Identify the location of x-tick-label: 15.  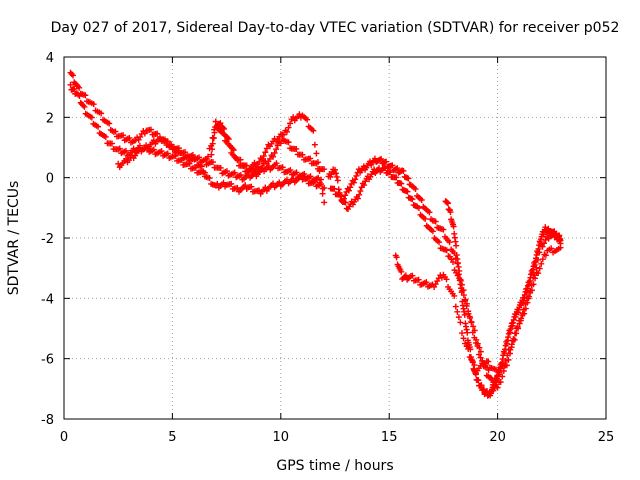
(389, 437).